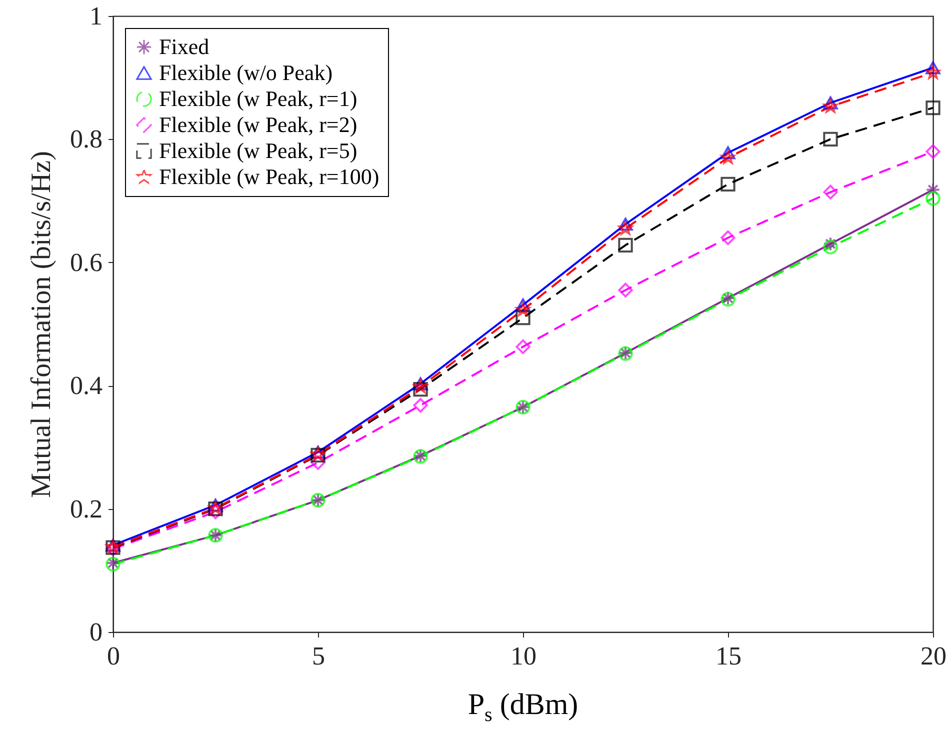 Image resolution: width=951 pixels, height=744 pixels. I want to click on x-tick-label: 10, so click(523, 656).